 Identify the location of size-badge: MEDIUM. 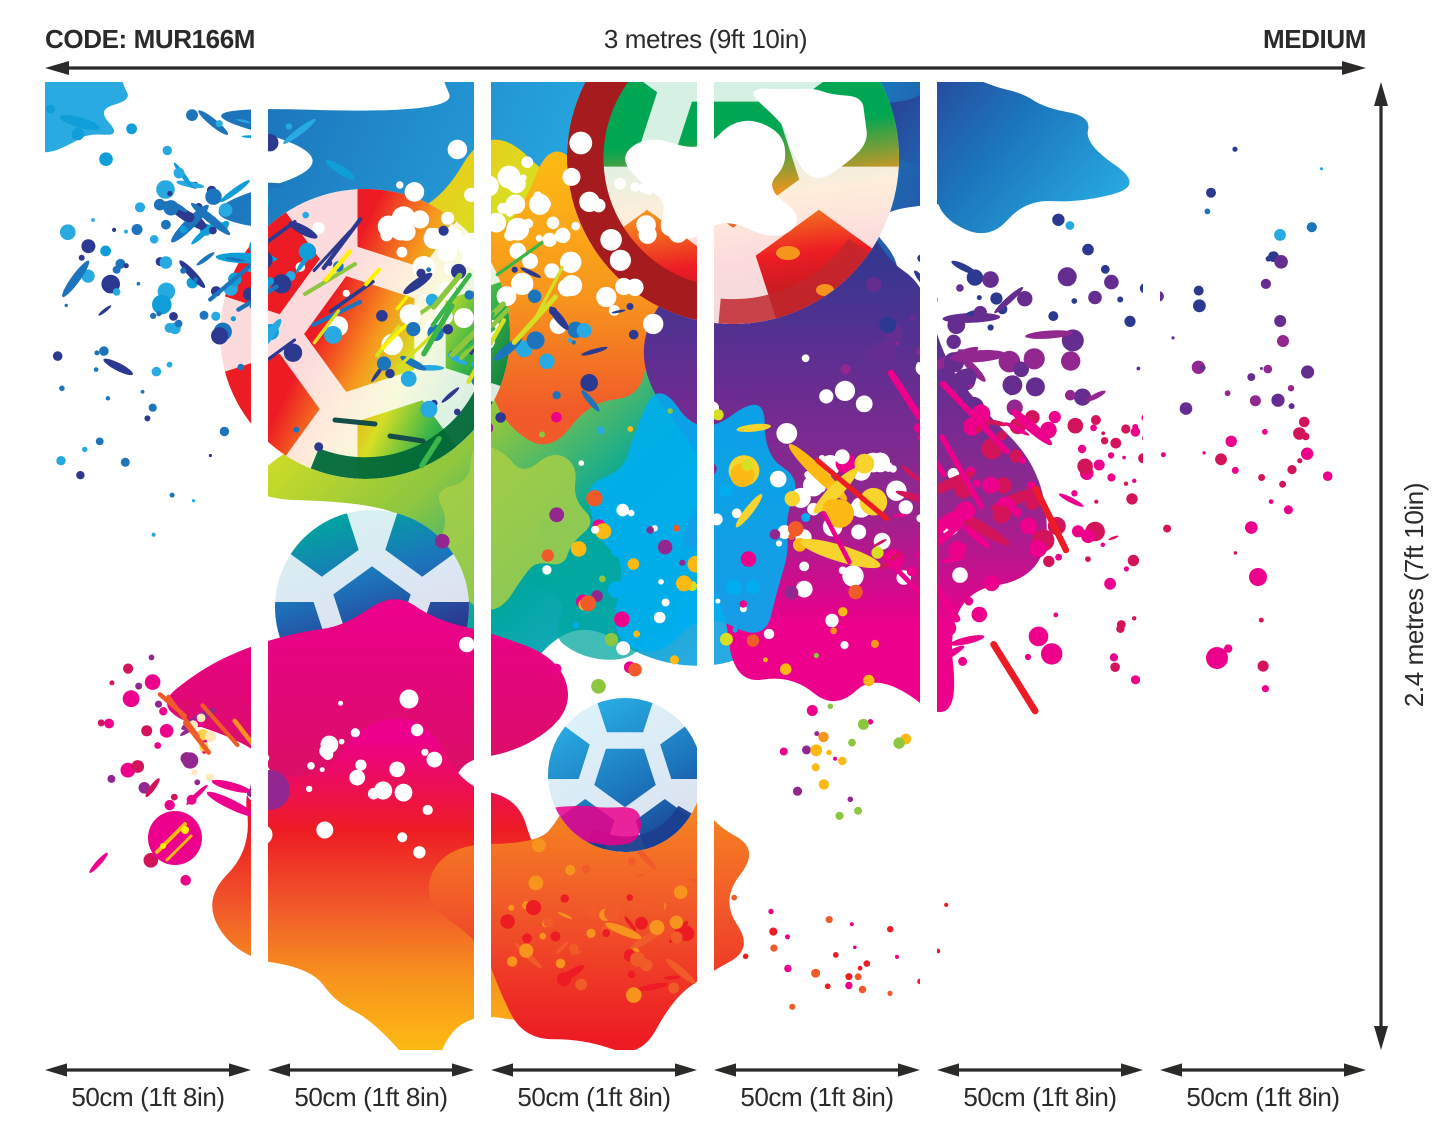
(1314, 39).